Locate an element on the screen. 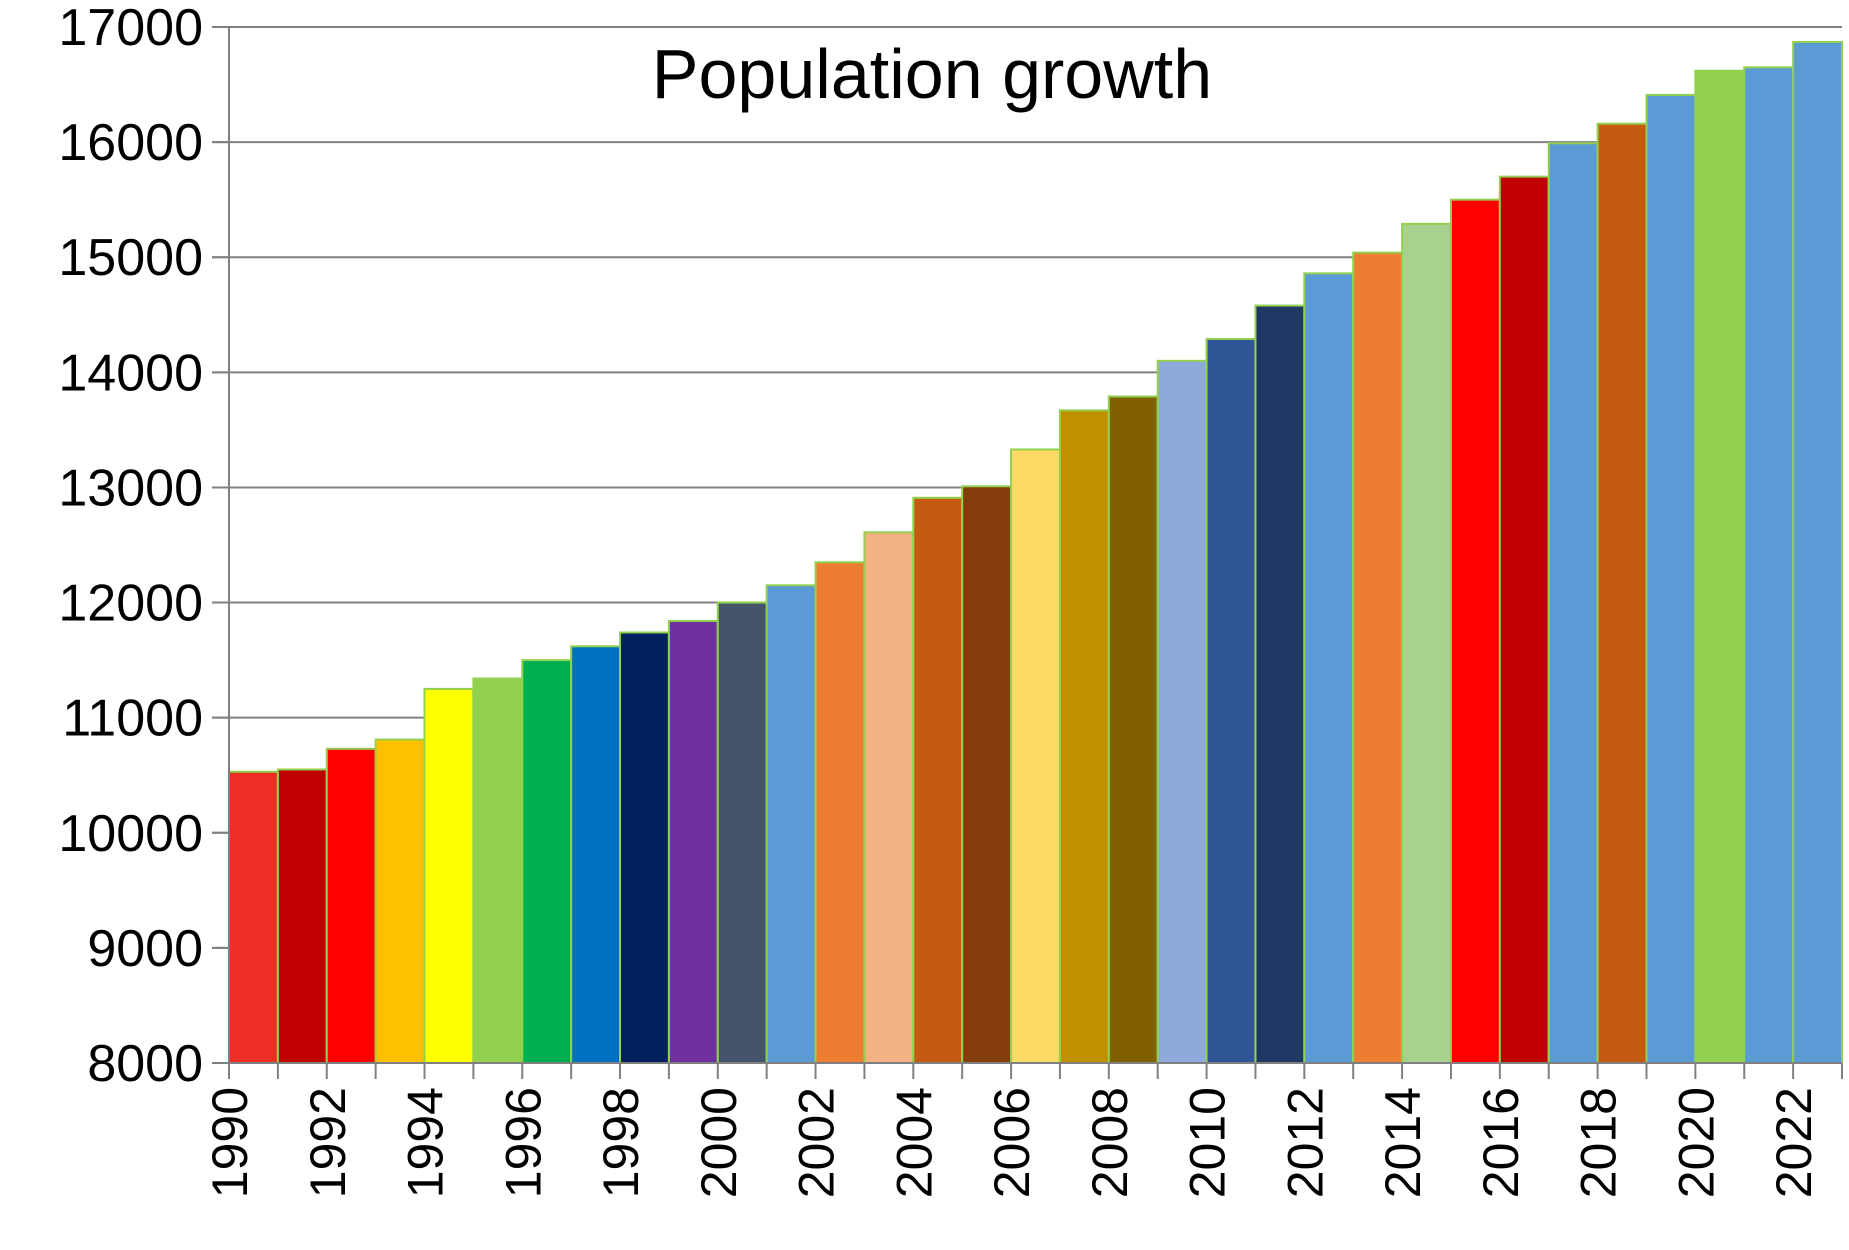 The width and height of the screenshot is (1849, 1250). y-tick-label: 10000 is located at coordinates (130, 834).